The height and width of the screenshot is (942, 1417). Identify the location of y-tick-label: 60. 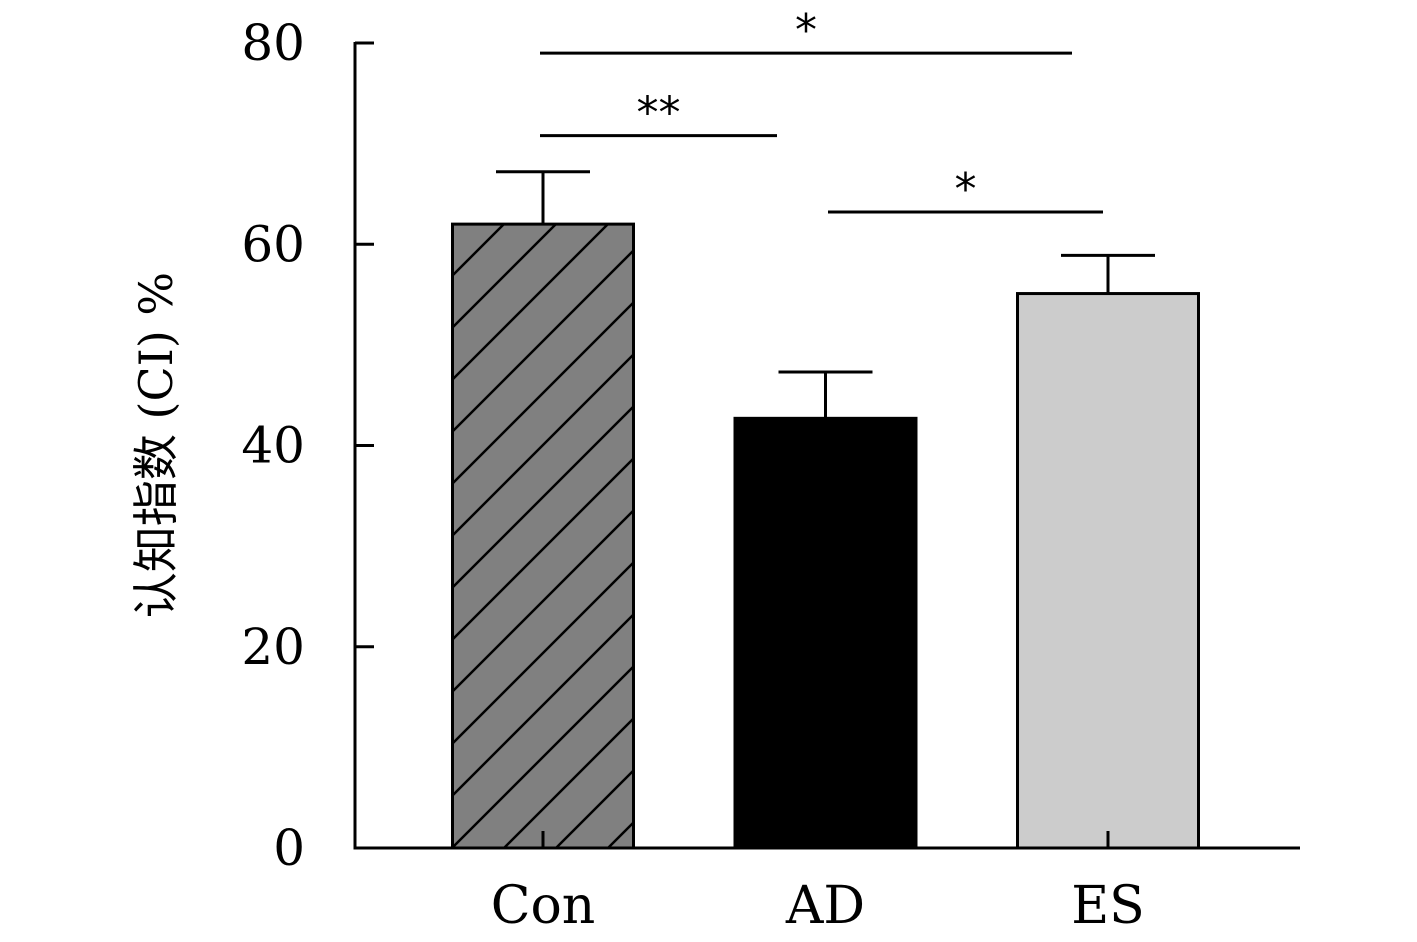
(273, 244).